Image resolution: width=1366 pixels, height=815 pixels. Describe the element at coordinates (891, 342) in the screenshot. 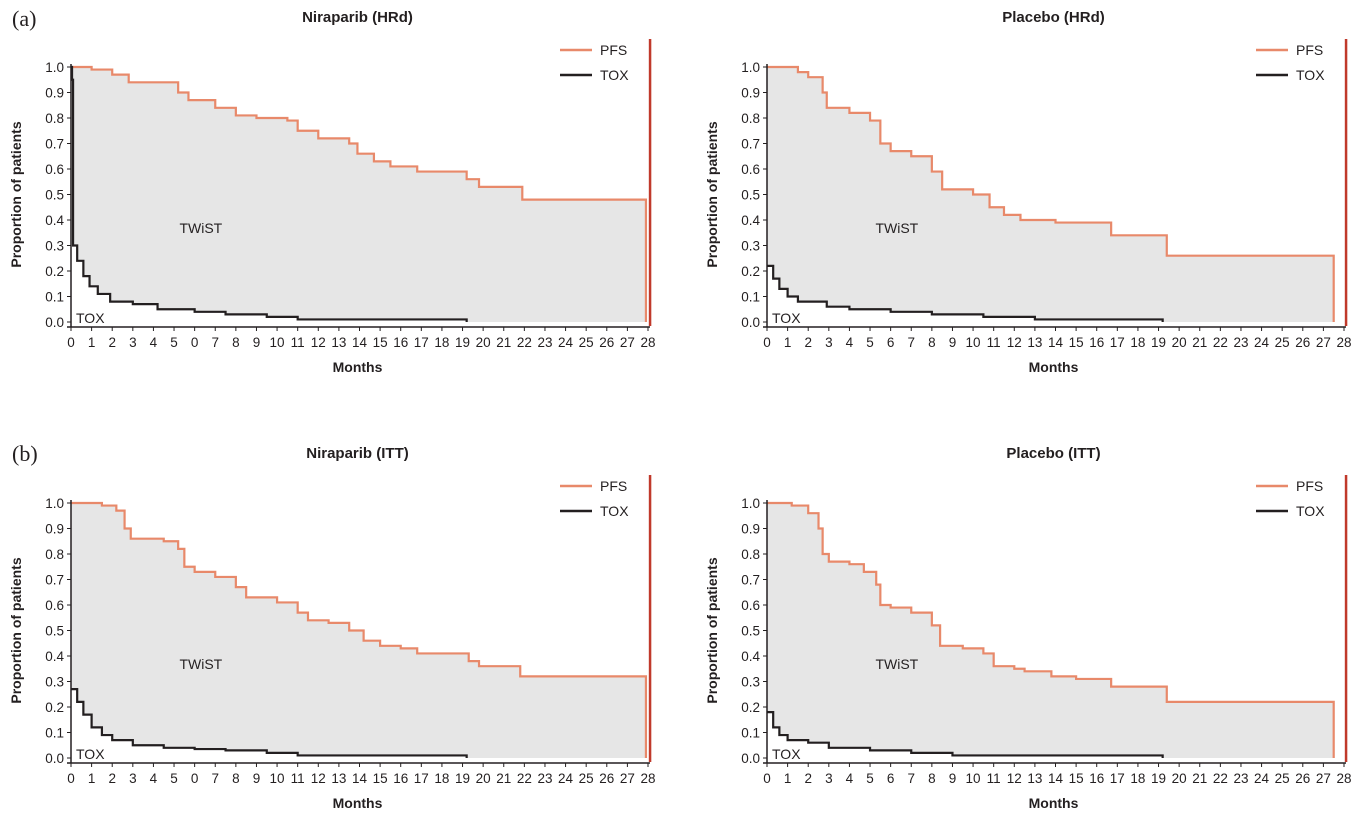

I see `x-tick-label: 6` at that location.